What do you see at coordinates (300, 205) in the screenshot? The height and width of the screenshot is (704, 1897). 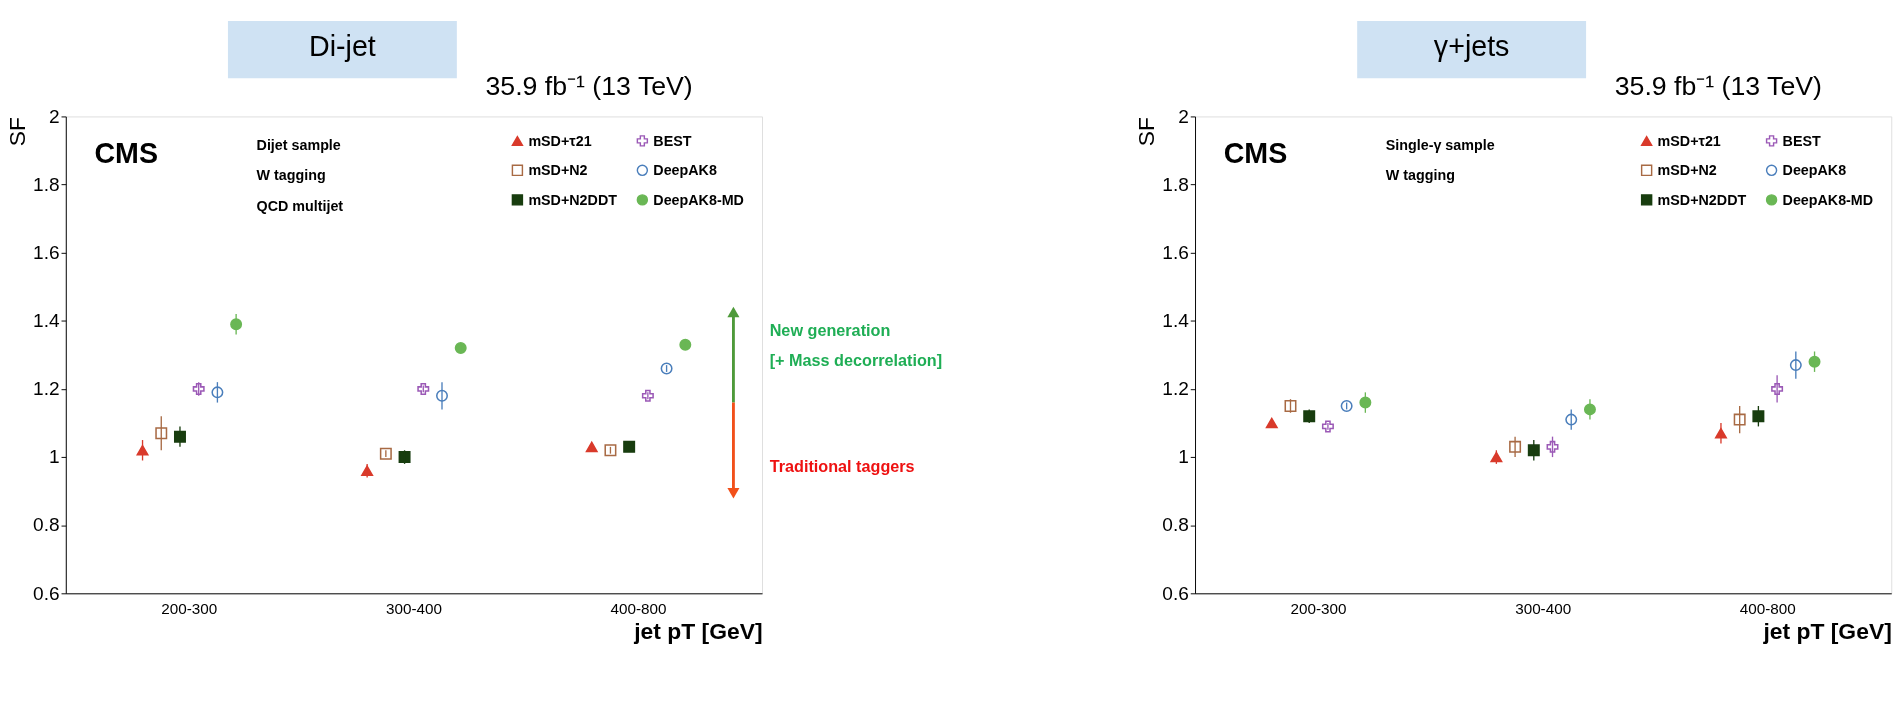 I see `annotation: QCD multijet` at bounding box center [300, 205].